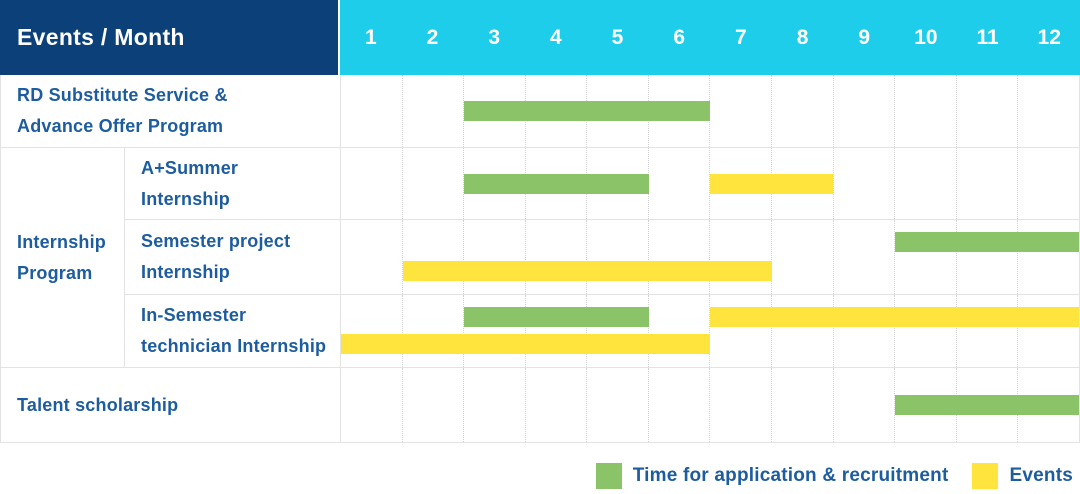 This screenshot has height=494, width=1080. I want to click on month-label: 2, so click(432, 37).